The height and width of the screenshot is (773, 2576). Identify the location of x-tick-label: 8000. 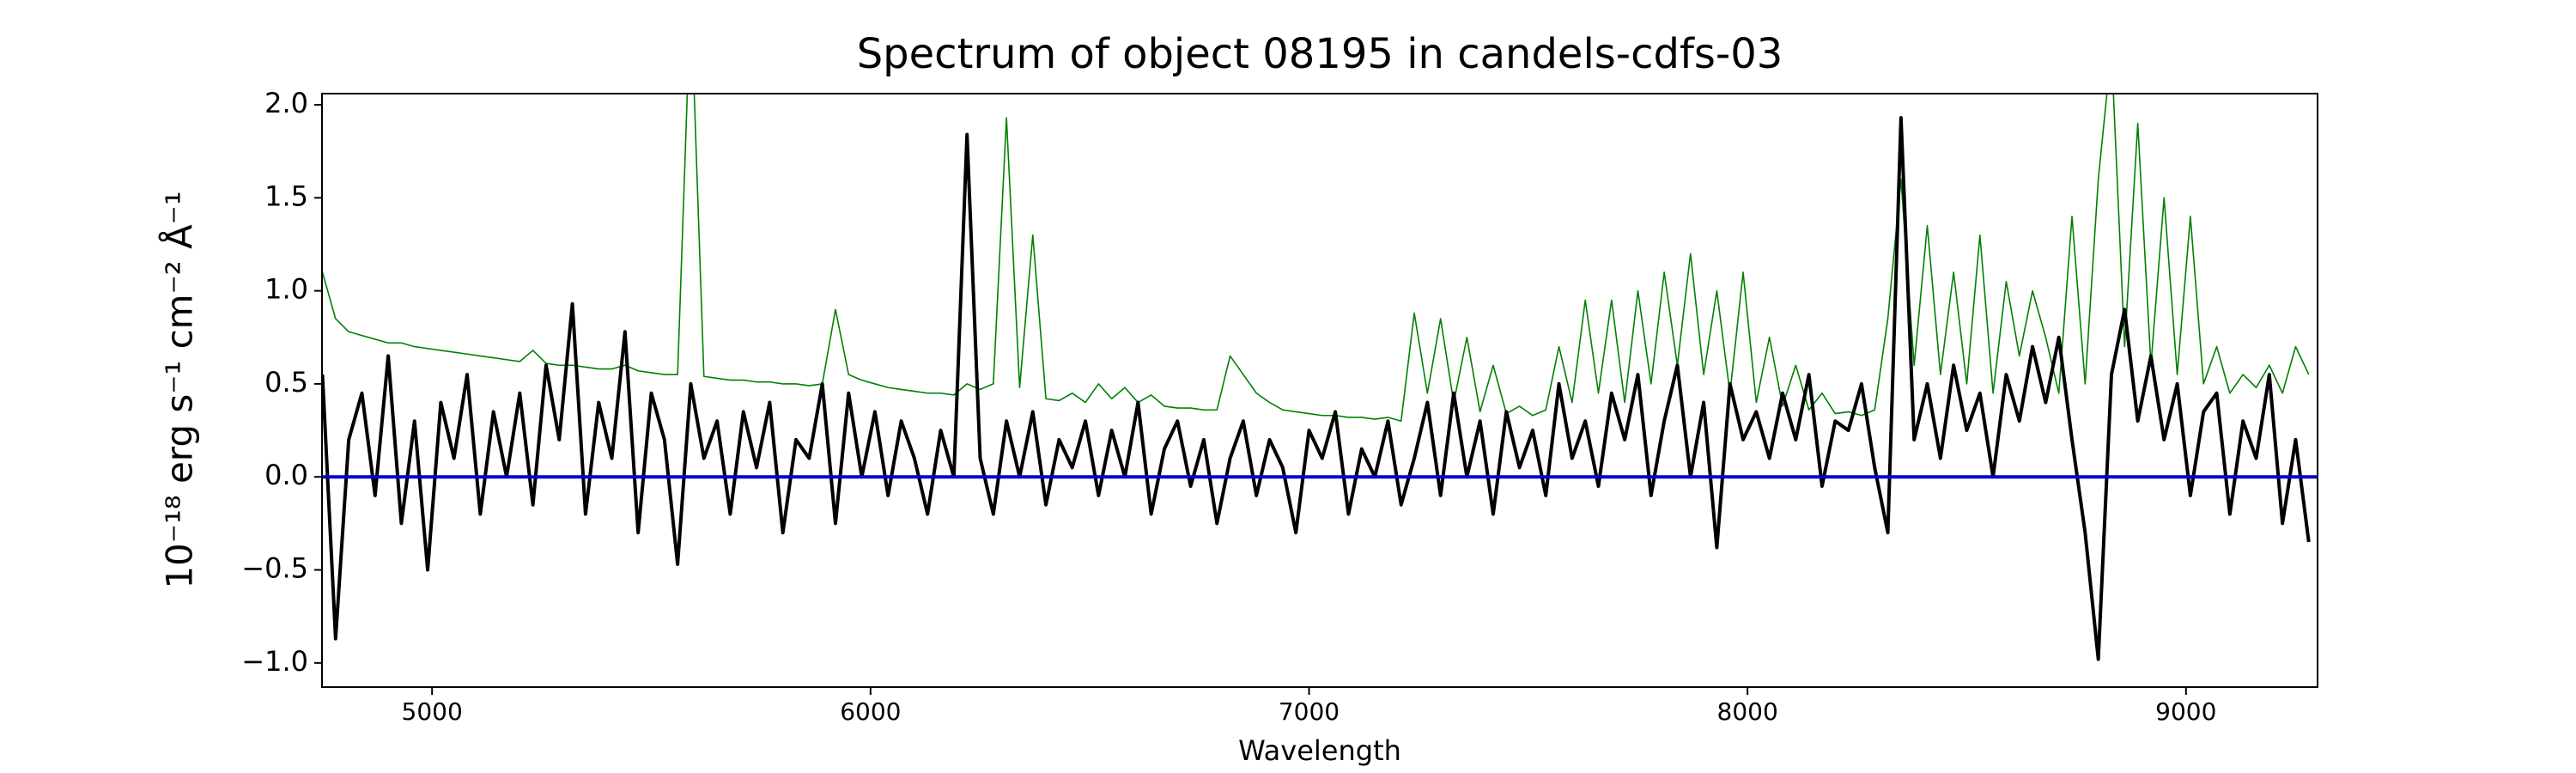
(1748, 711).